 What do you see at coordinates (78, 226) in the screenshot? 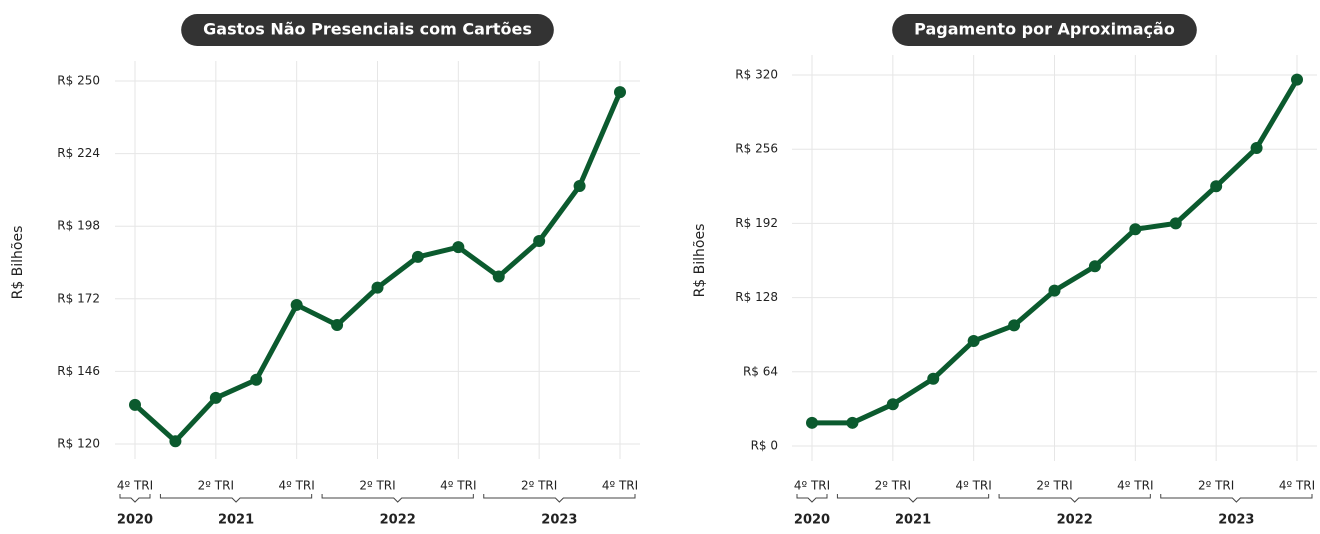
I see `y-tick-label: R$ 198` at bounding box center [78, 226].